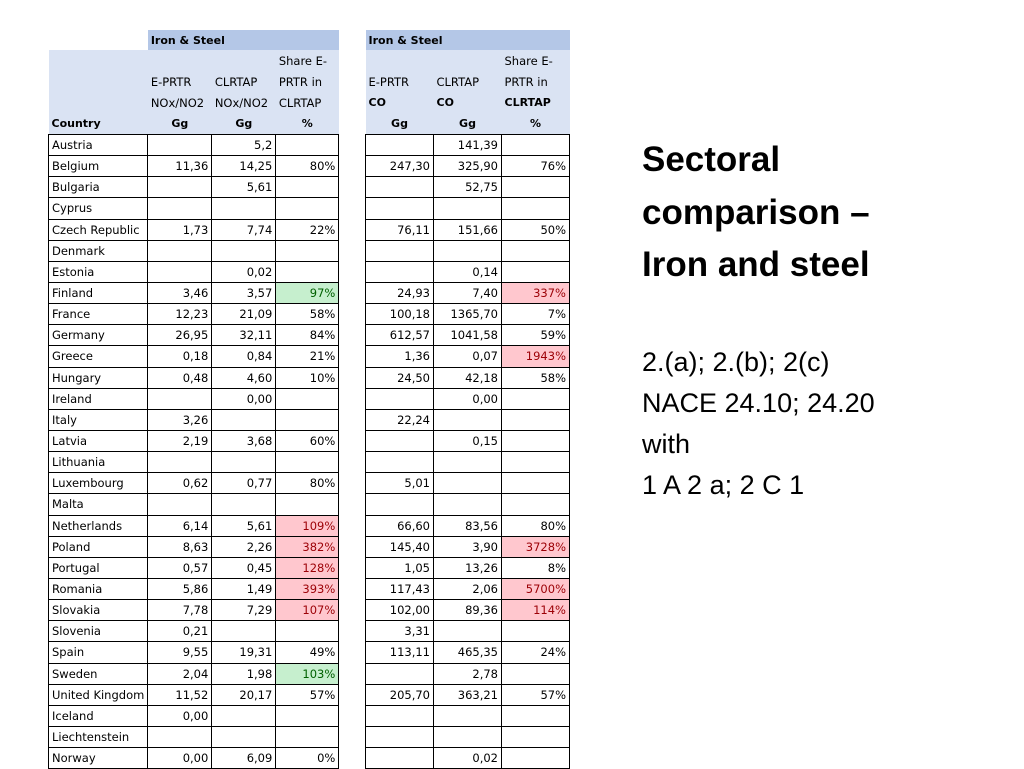 This screenshot has width=1024, height=769. What do you see at coordinates (193, 229) in the screenshot?
I see `table-row: Czech Republic 1,73 7,74 22%` at bounding box center [193, 229].